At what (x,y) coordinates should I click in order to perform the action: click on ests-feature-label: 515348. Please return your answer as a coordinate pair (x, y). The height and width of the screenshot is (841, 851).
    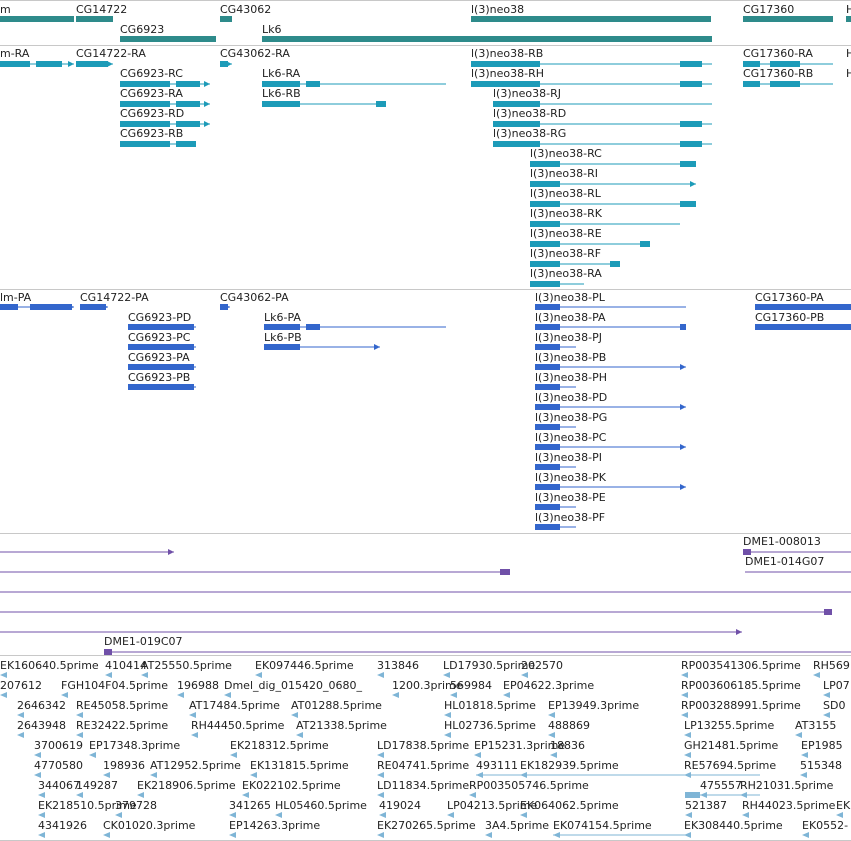
    Looking at the image, I should click on (821, 765).